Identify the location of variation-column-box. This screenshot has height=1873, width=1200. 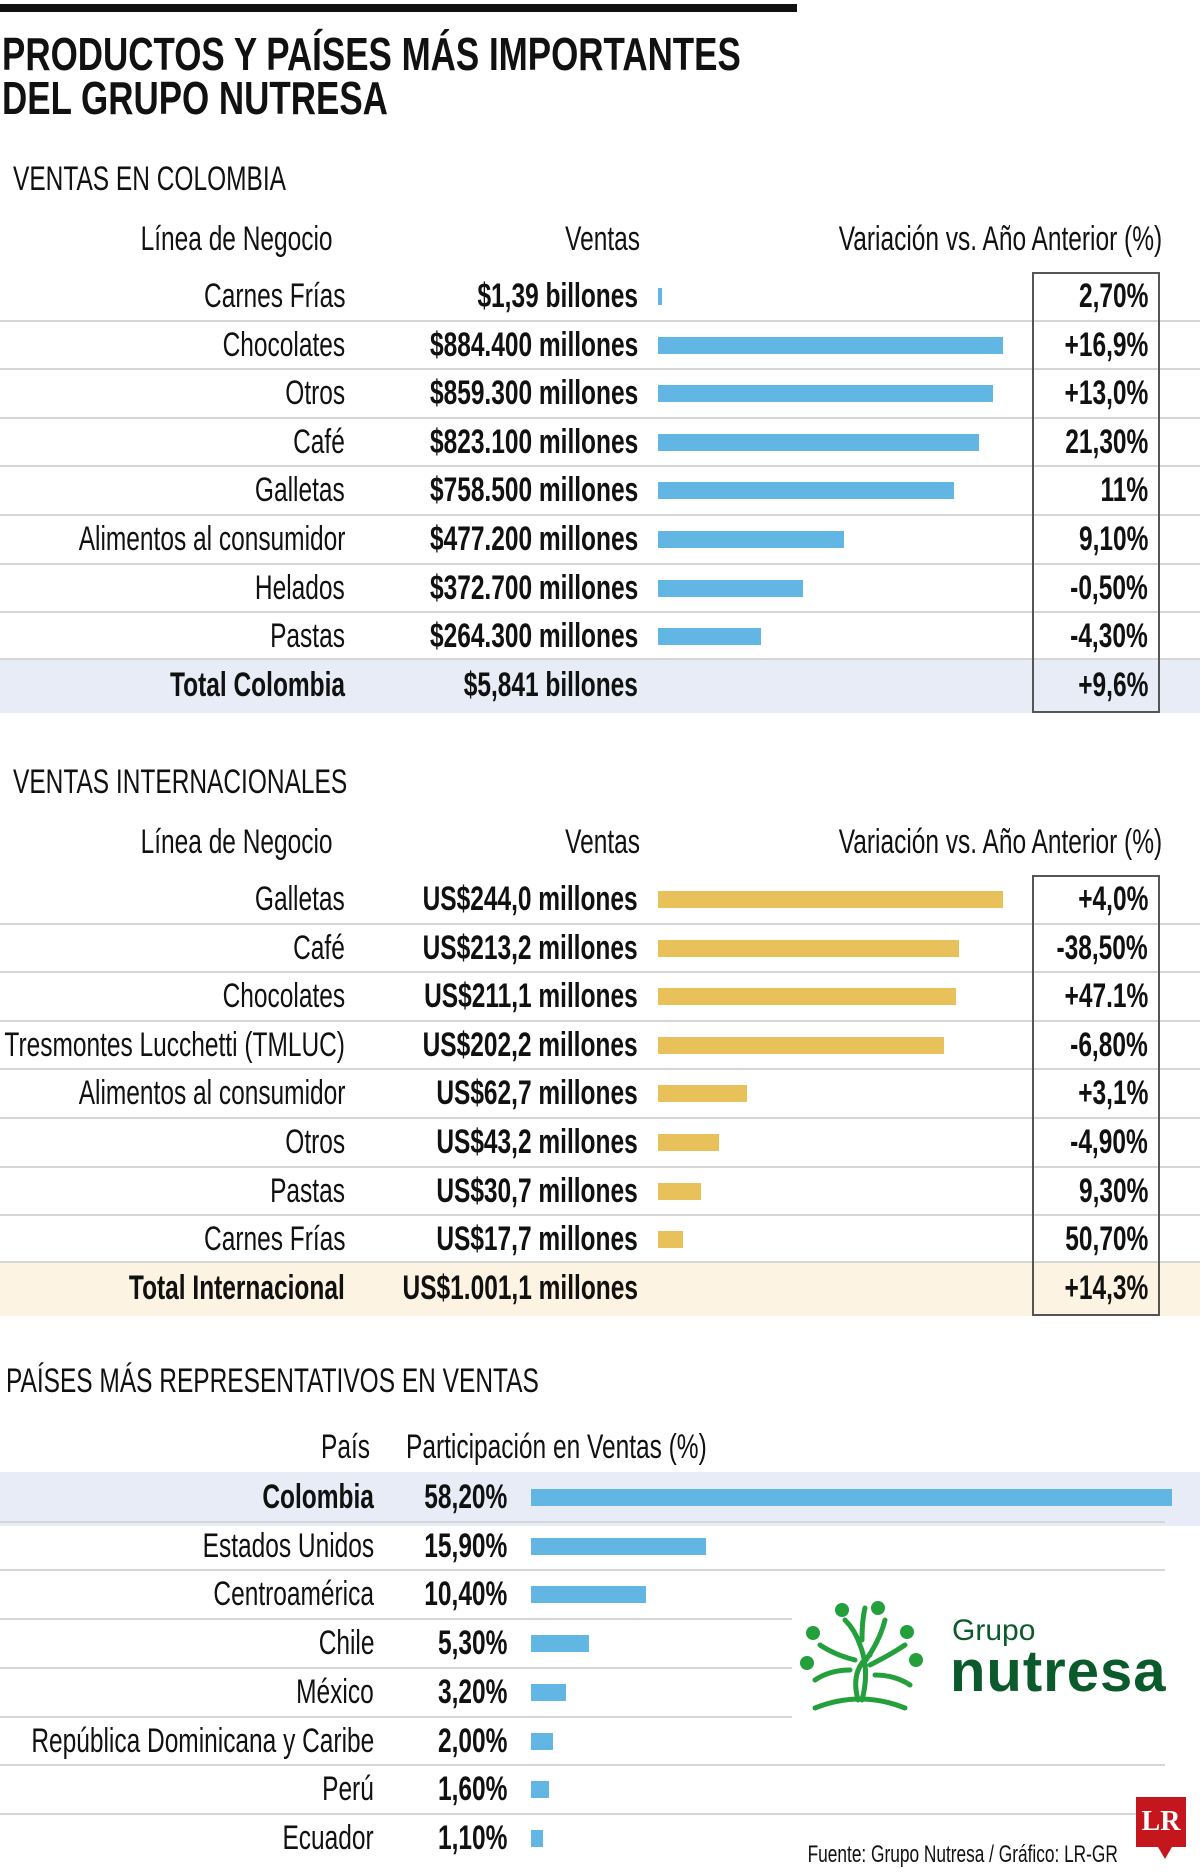
(1096, 492).